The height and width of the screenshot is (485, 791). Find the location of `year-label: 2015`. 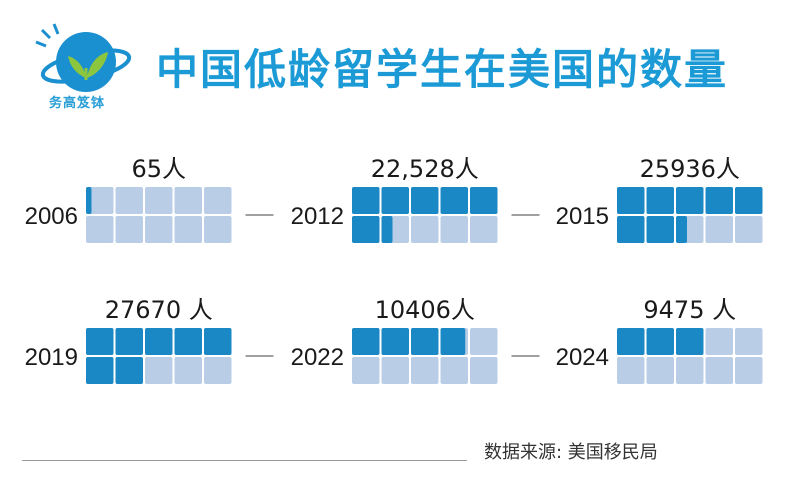

year-label: 2015 is located at coordinates (582, 216).